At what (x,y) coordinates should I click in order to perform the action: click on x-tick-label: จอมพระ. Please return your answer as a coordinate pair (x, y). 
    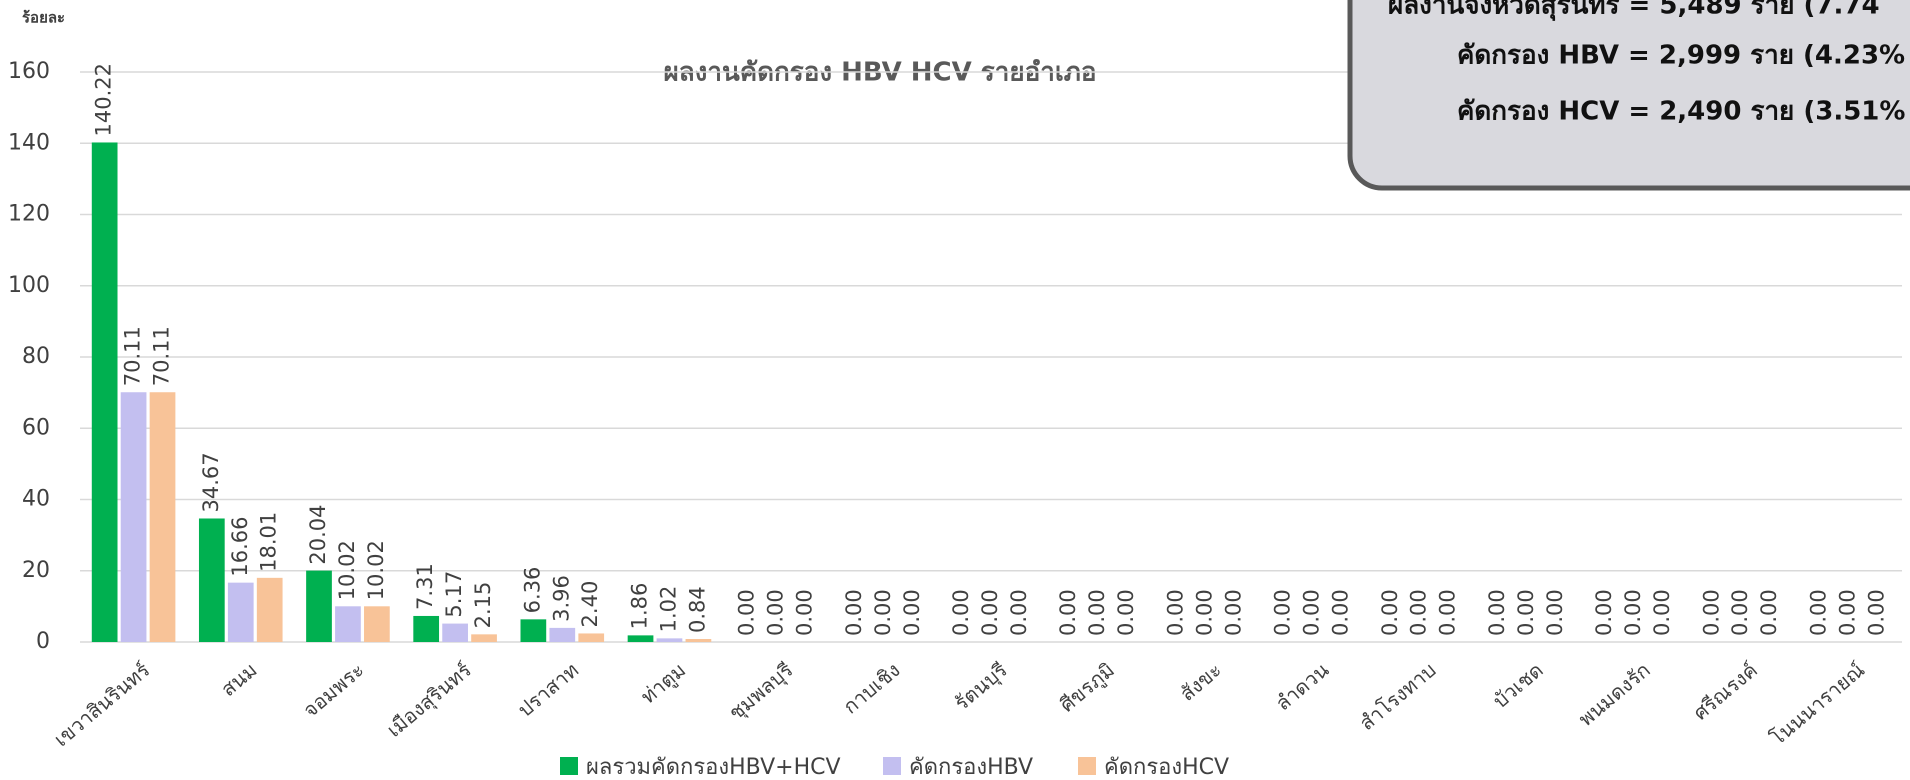
    Looking at the image, I should click on (333, 690).